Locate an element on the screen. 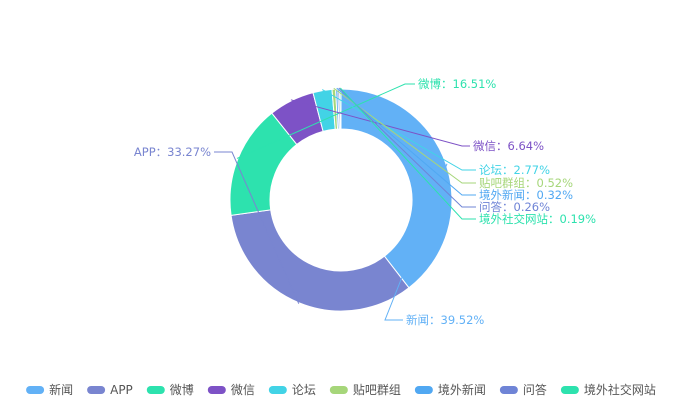 This screenshot has width=682, height=400. leader-line-贴吧群组 is located at coordinates (404, 135).